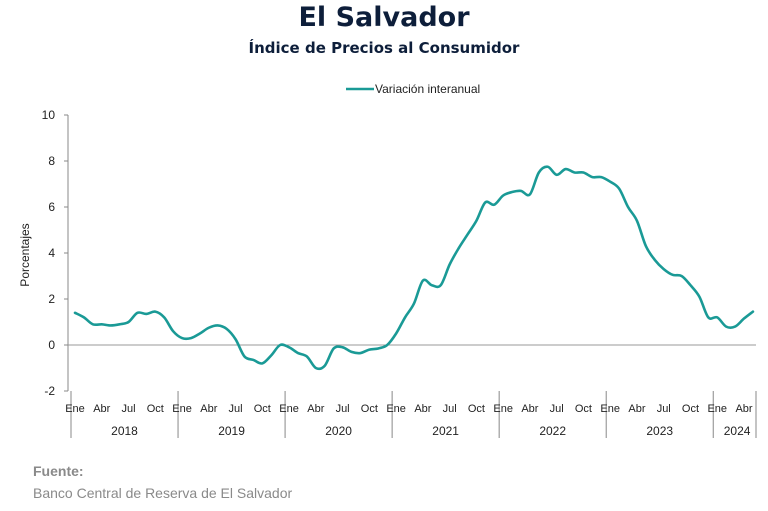 The width and height of the screenshot is (768, 511). Describe the element at coordinates (51, 253) in the screenshot. I see `y-tick-label: 4` at that location.